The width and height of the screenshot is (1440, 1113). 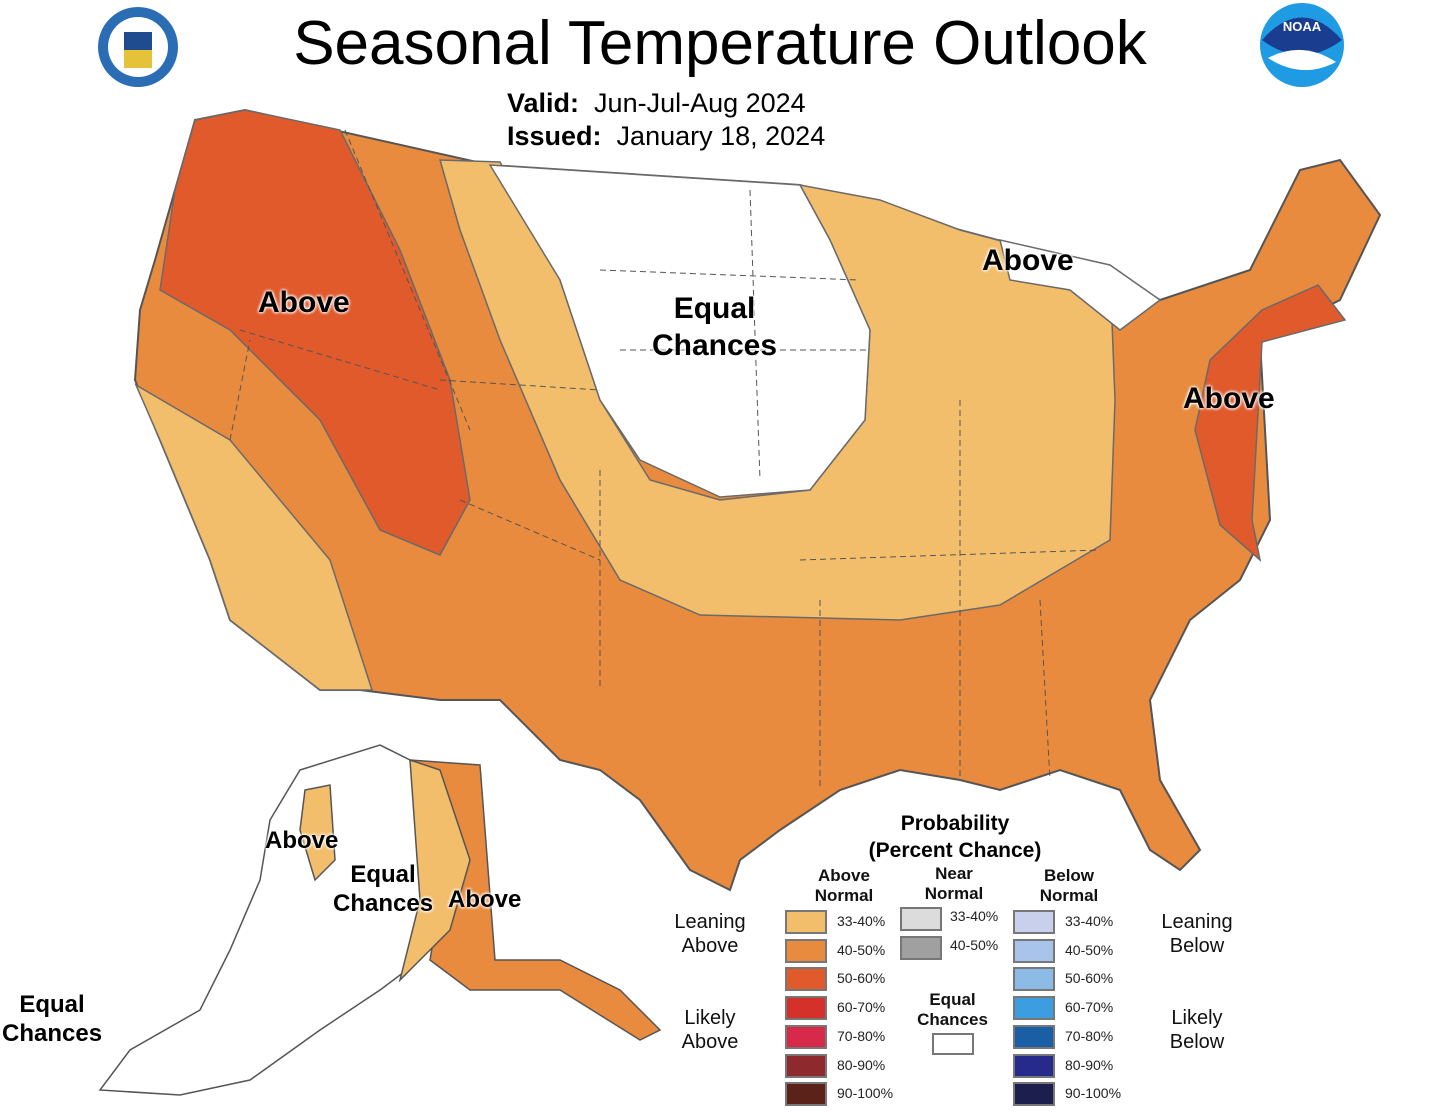 What do you see at coordinates (952, 1009) in the screenshot?
I see `legend-equal-chances: Equal Chances` at bounding box center [952, 1009].